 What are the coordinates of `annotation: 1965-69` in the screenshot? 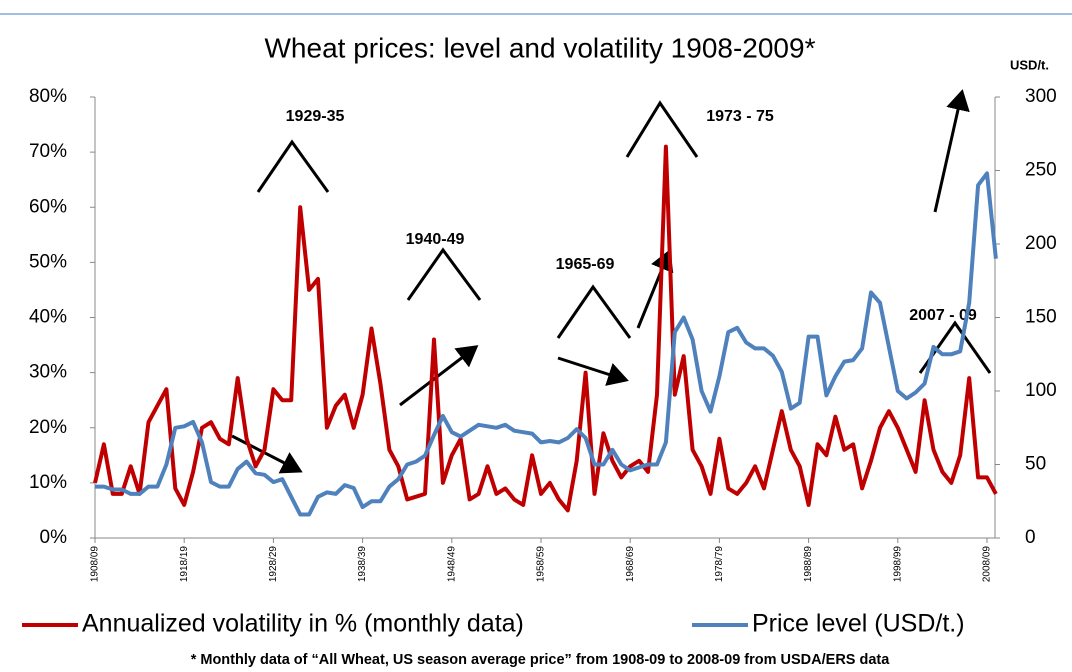 It's located at (585, 264).